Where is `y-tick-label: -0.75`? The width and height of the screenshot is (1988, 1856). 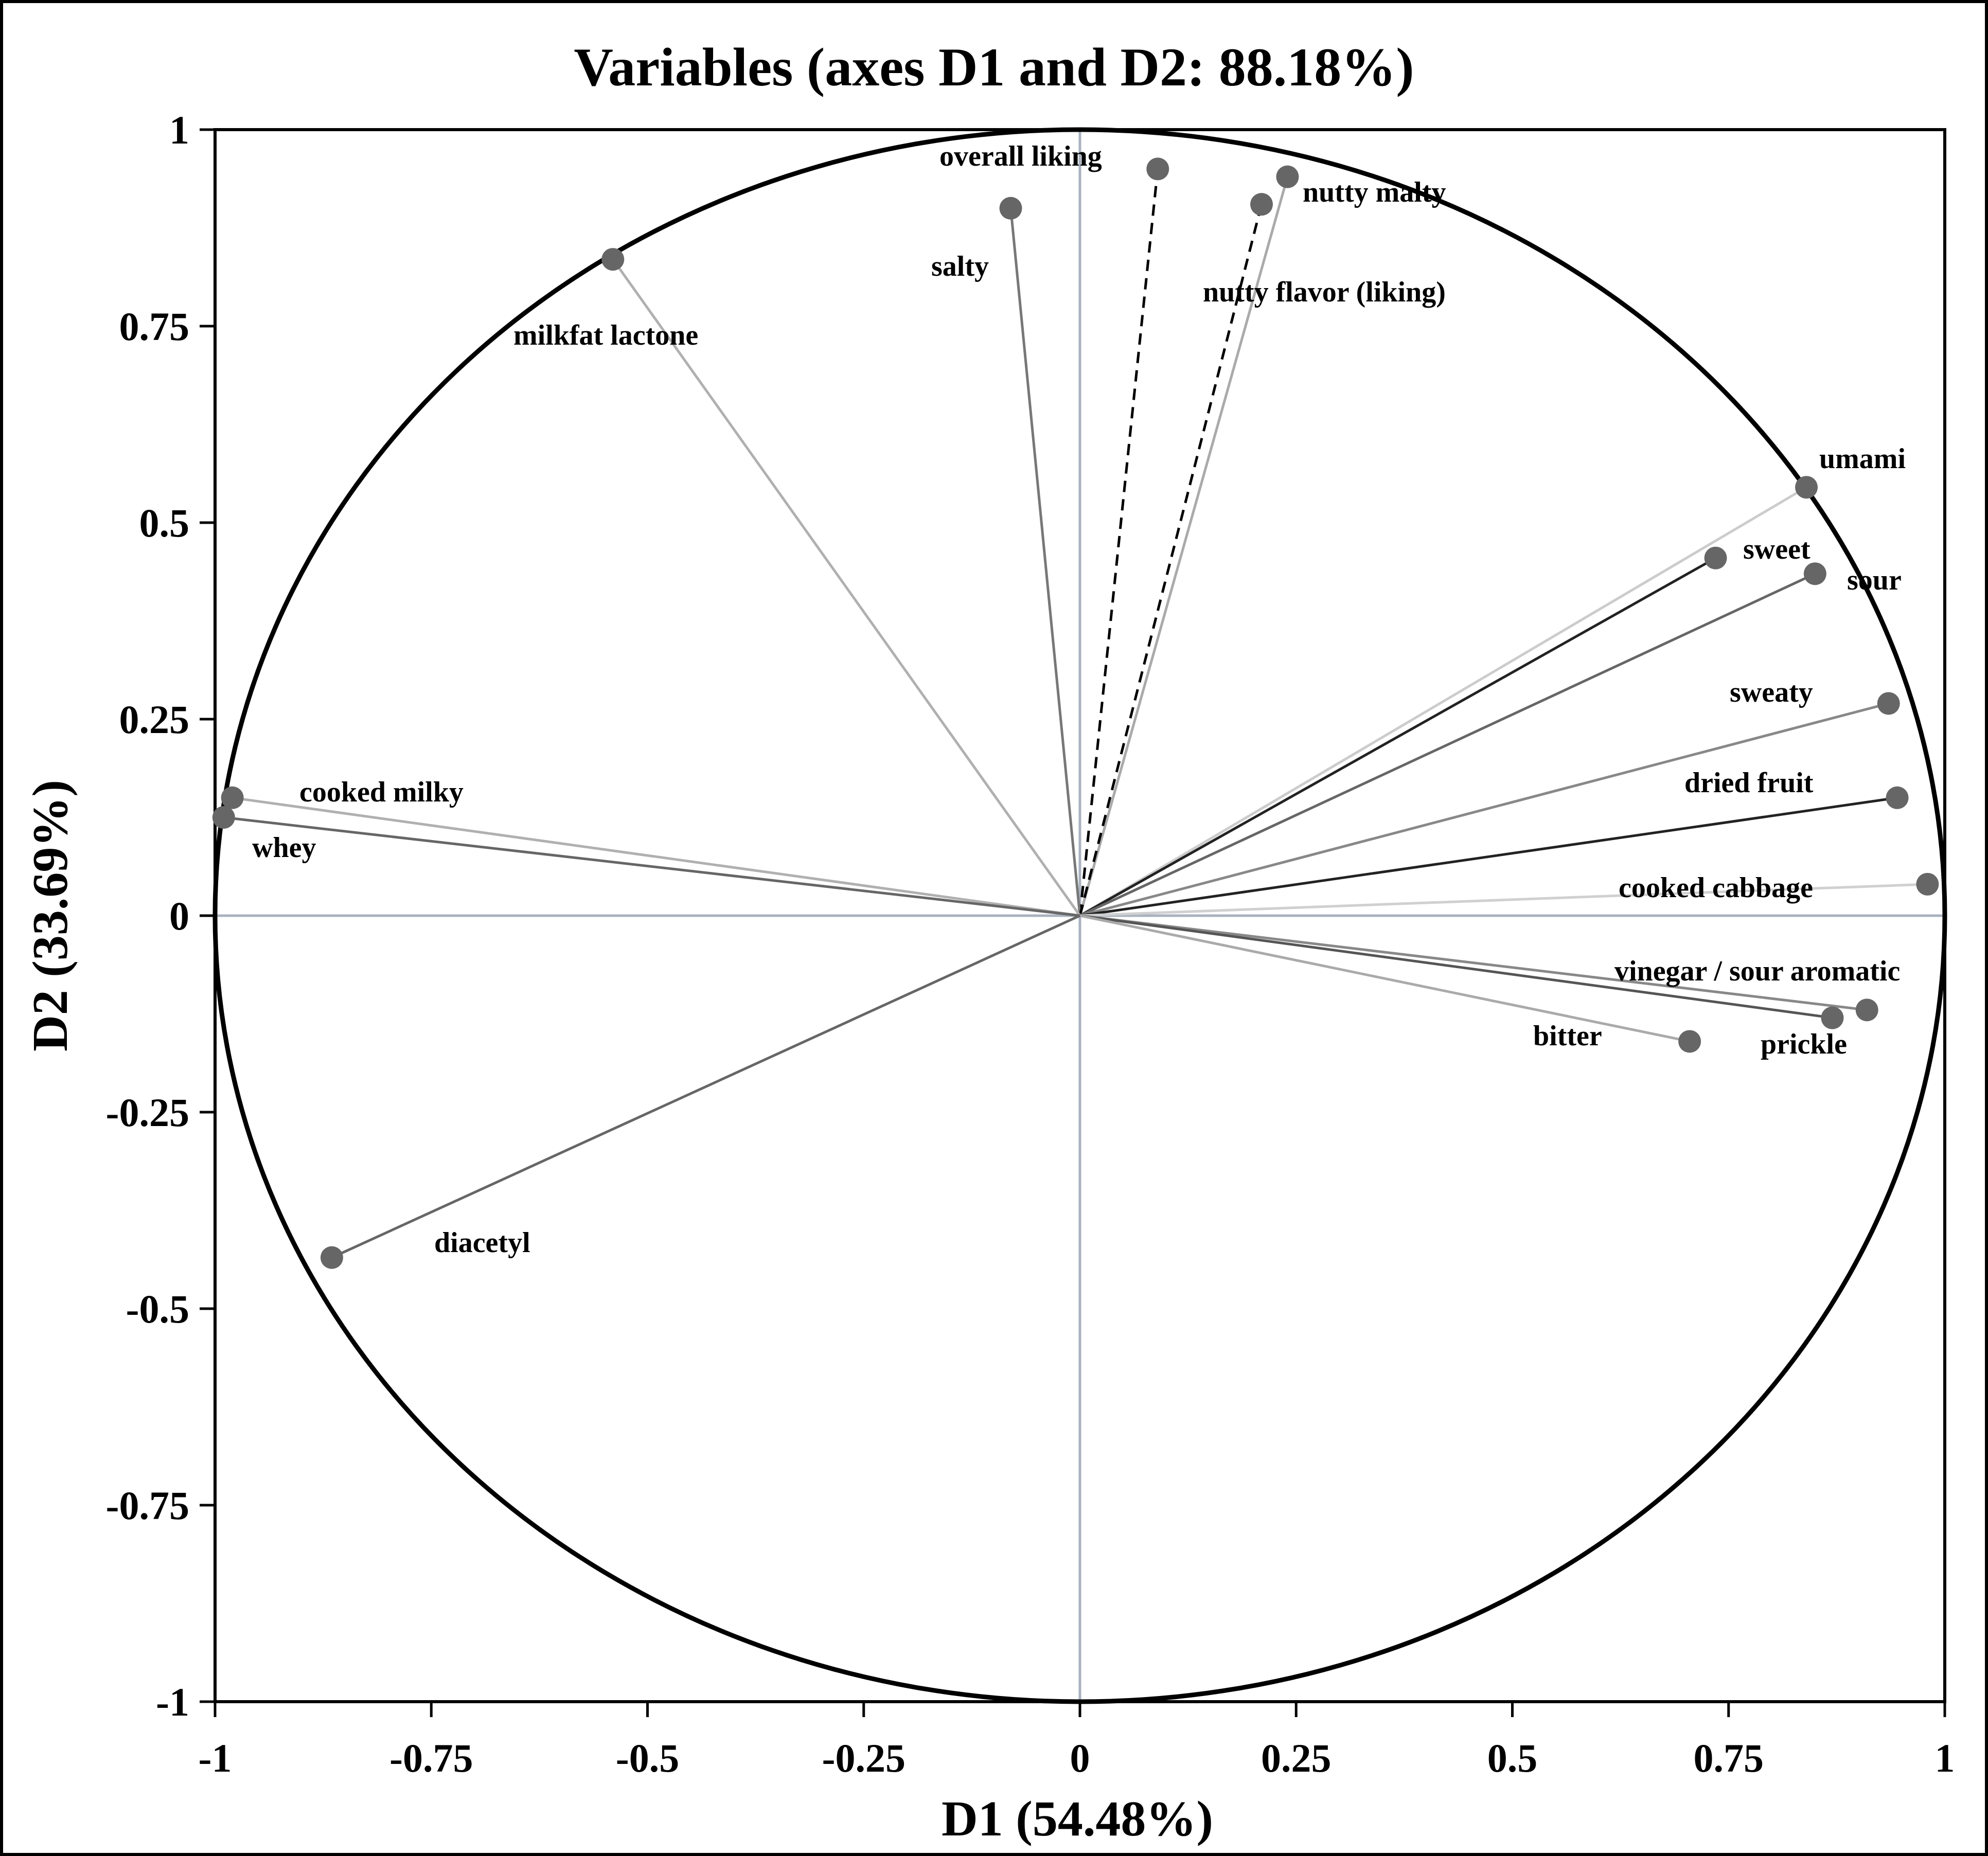 y-tick-label: -0.75 is located at coordinates (147, 1505).